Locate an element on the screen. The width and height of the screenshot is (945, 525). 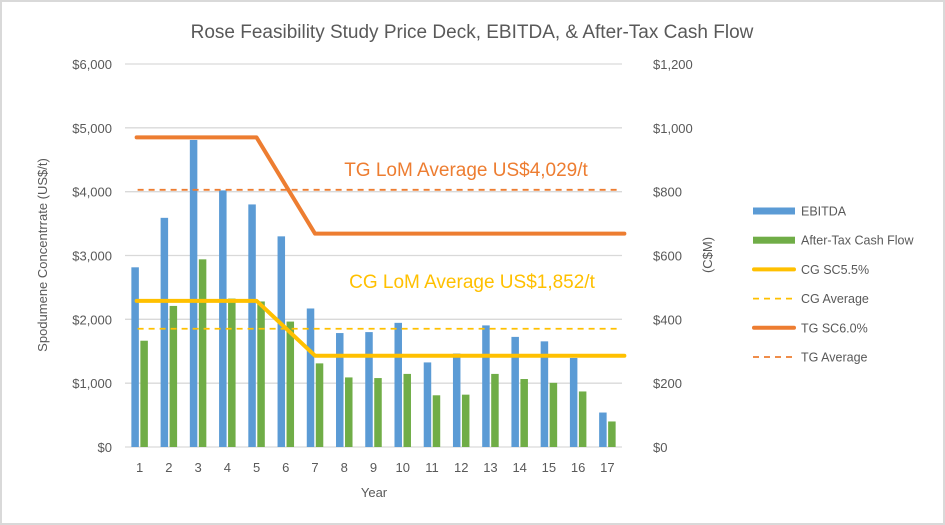
x-tick-label: 8 is located at coordinates (344, 467).